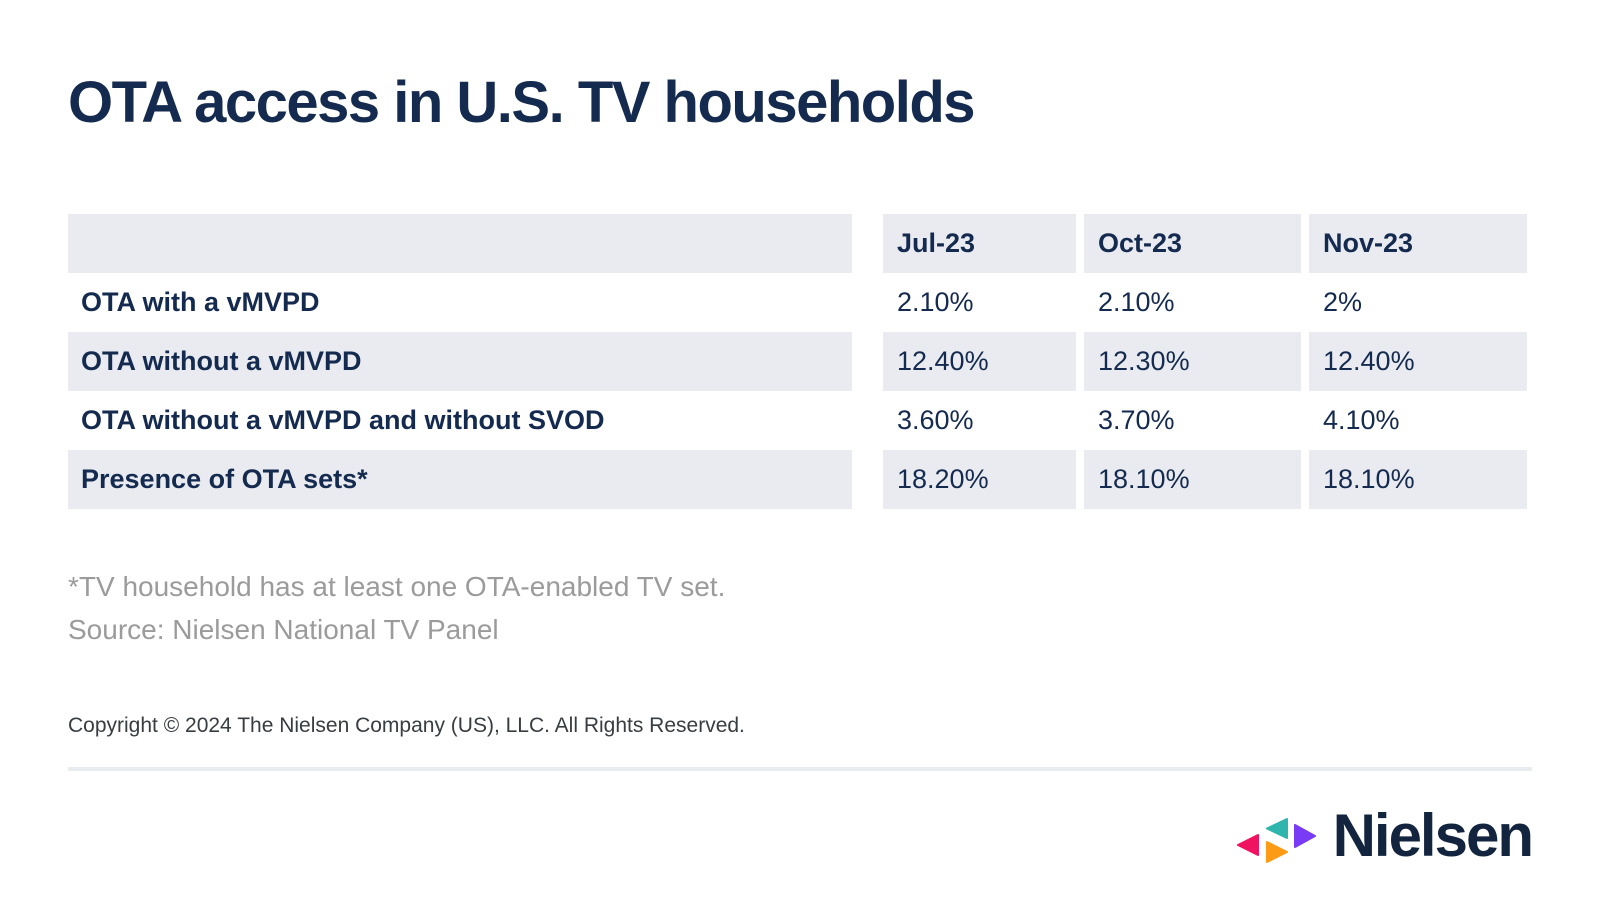  What do you see at coordinates (800, 769) in the screenshot?
I see `footer-divider` at bounding box center [800, 769].